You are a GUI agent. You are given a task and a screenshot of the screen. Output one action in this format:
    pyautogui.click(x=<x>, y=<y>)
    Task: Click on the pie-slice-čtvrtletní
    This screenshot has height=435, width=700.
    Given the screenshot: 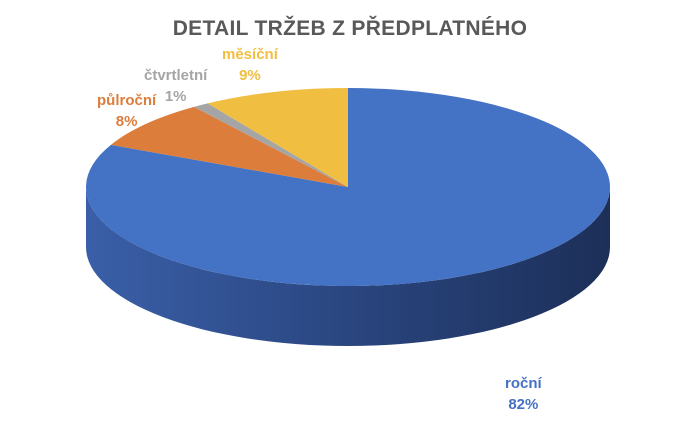 What is the action you would take?
    pyautogui.click(x=271, y=145)
    